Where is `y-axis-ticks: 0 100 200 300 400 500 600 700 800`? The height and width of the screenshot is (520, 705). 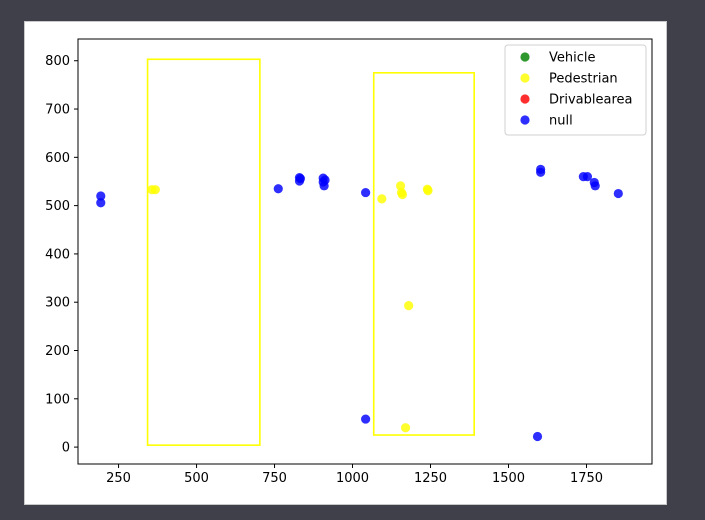
y-axis-ticks: 0 100 200 300 400 500 600 700 800 is located at coordinates (61, 255).